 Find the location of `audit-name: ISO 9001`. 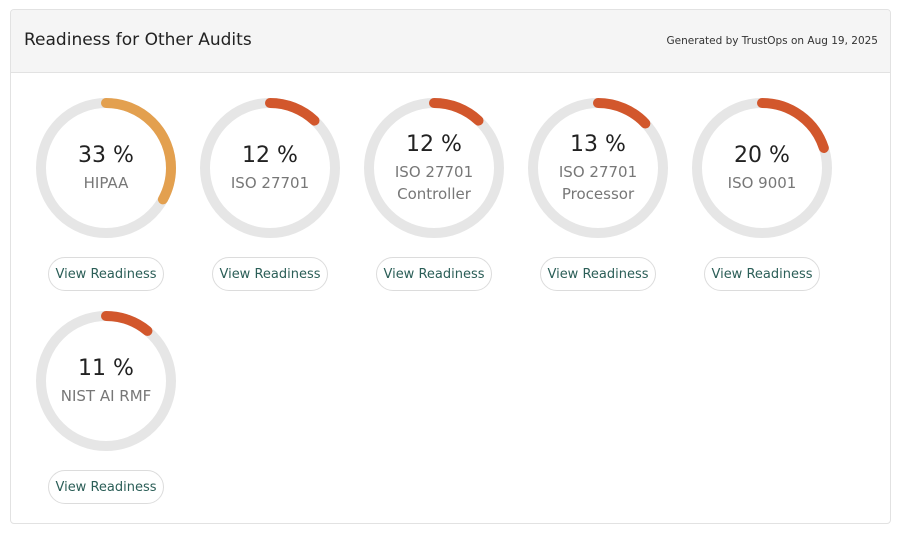

audit-name: ISO 9001 is located at coordinates (762, 182).